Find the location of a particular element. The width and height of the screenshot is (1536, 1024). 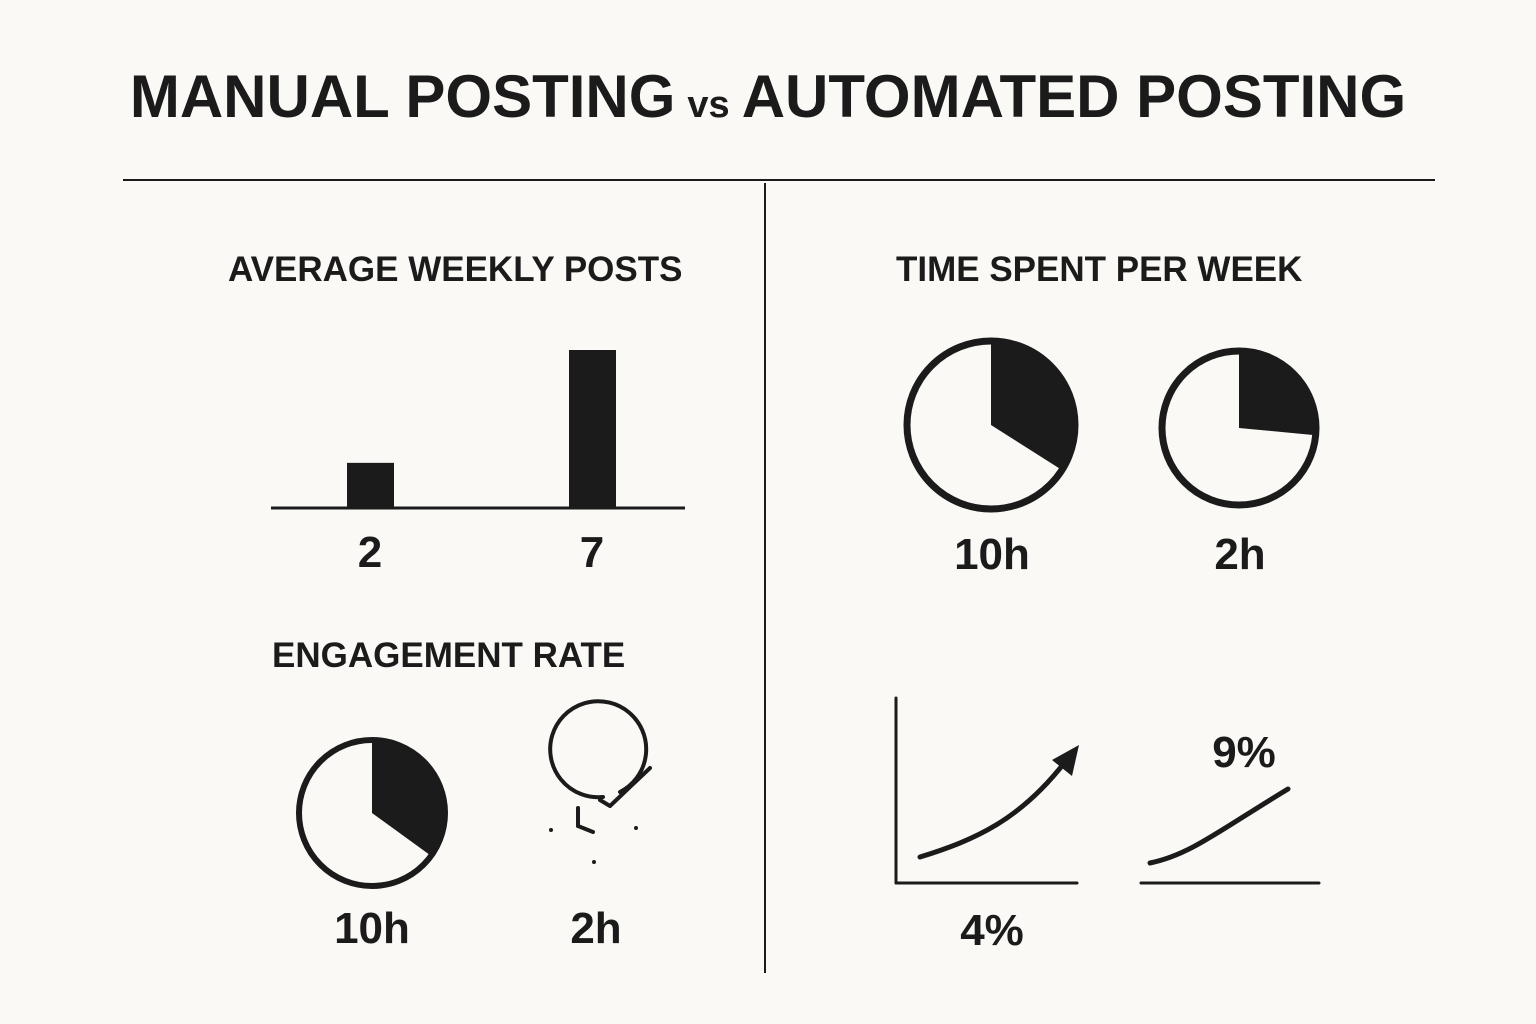

page-title: MANUAL POSTING vs AUTOMATED POSTING is located at coordinates (768, 96).